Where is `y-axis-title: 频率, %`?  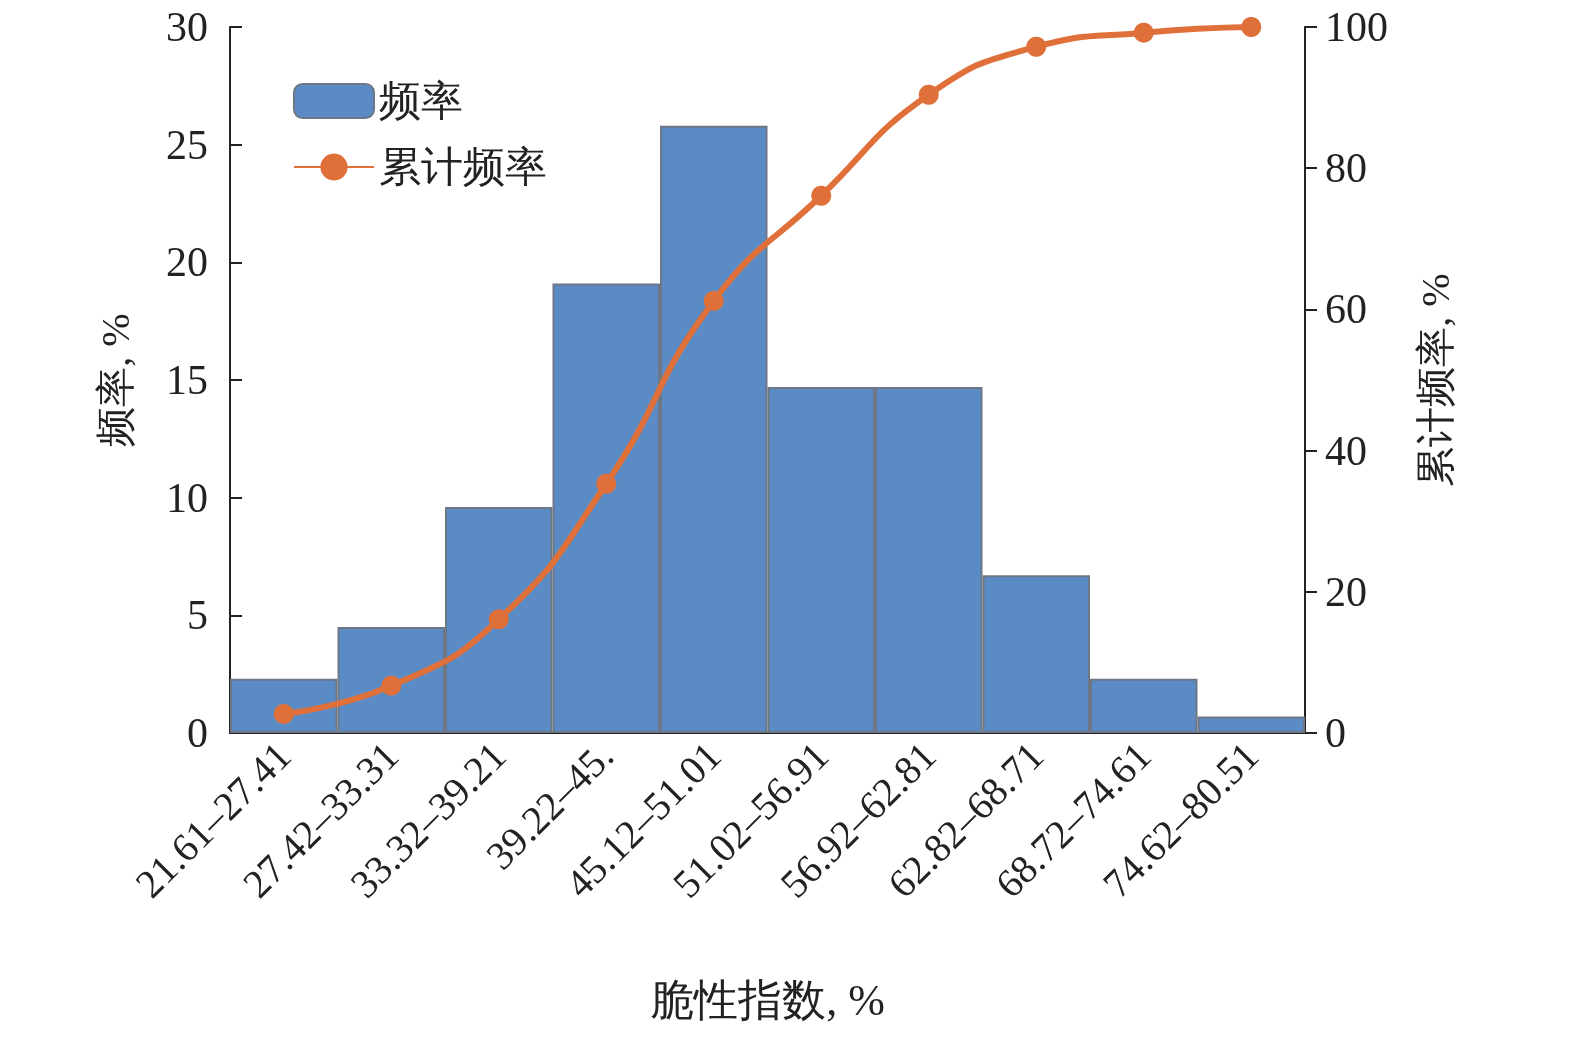 y-axis-title: 频率, % is located at coordinates (115, 380).